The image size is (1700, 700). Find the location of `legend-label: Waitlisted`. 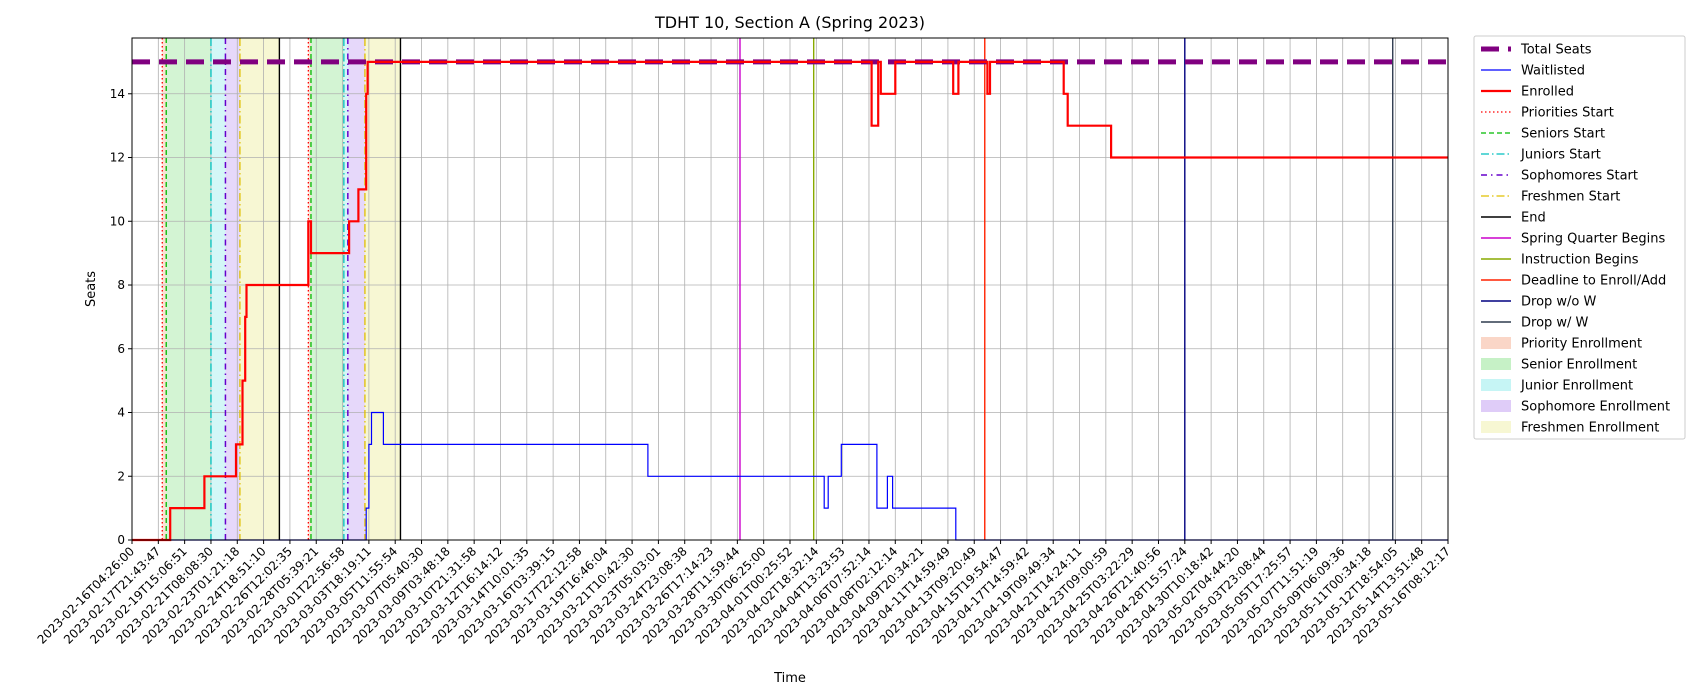

legend-label: Waitlisted is located at coordinates (1553, 71).